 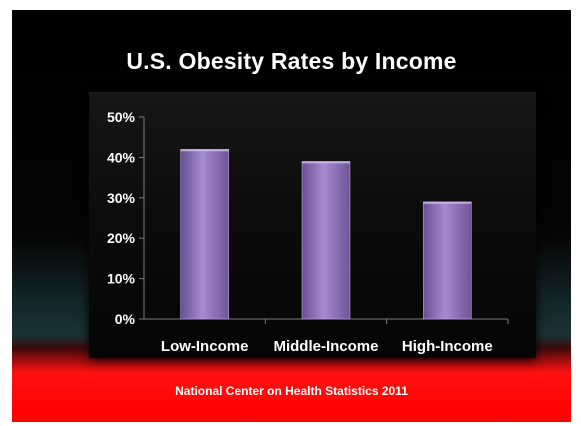 I want to click on x-tick-label: Middle-Income, so click(x=325, y=346).